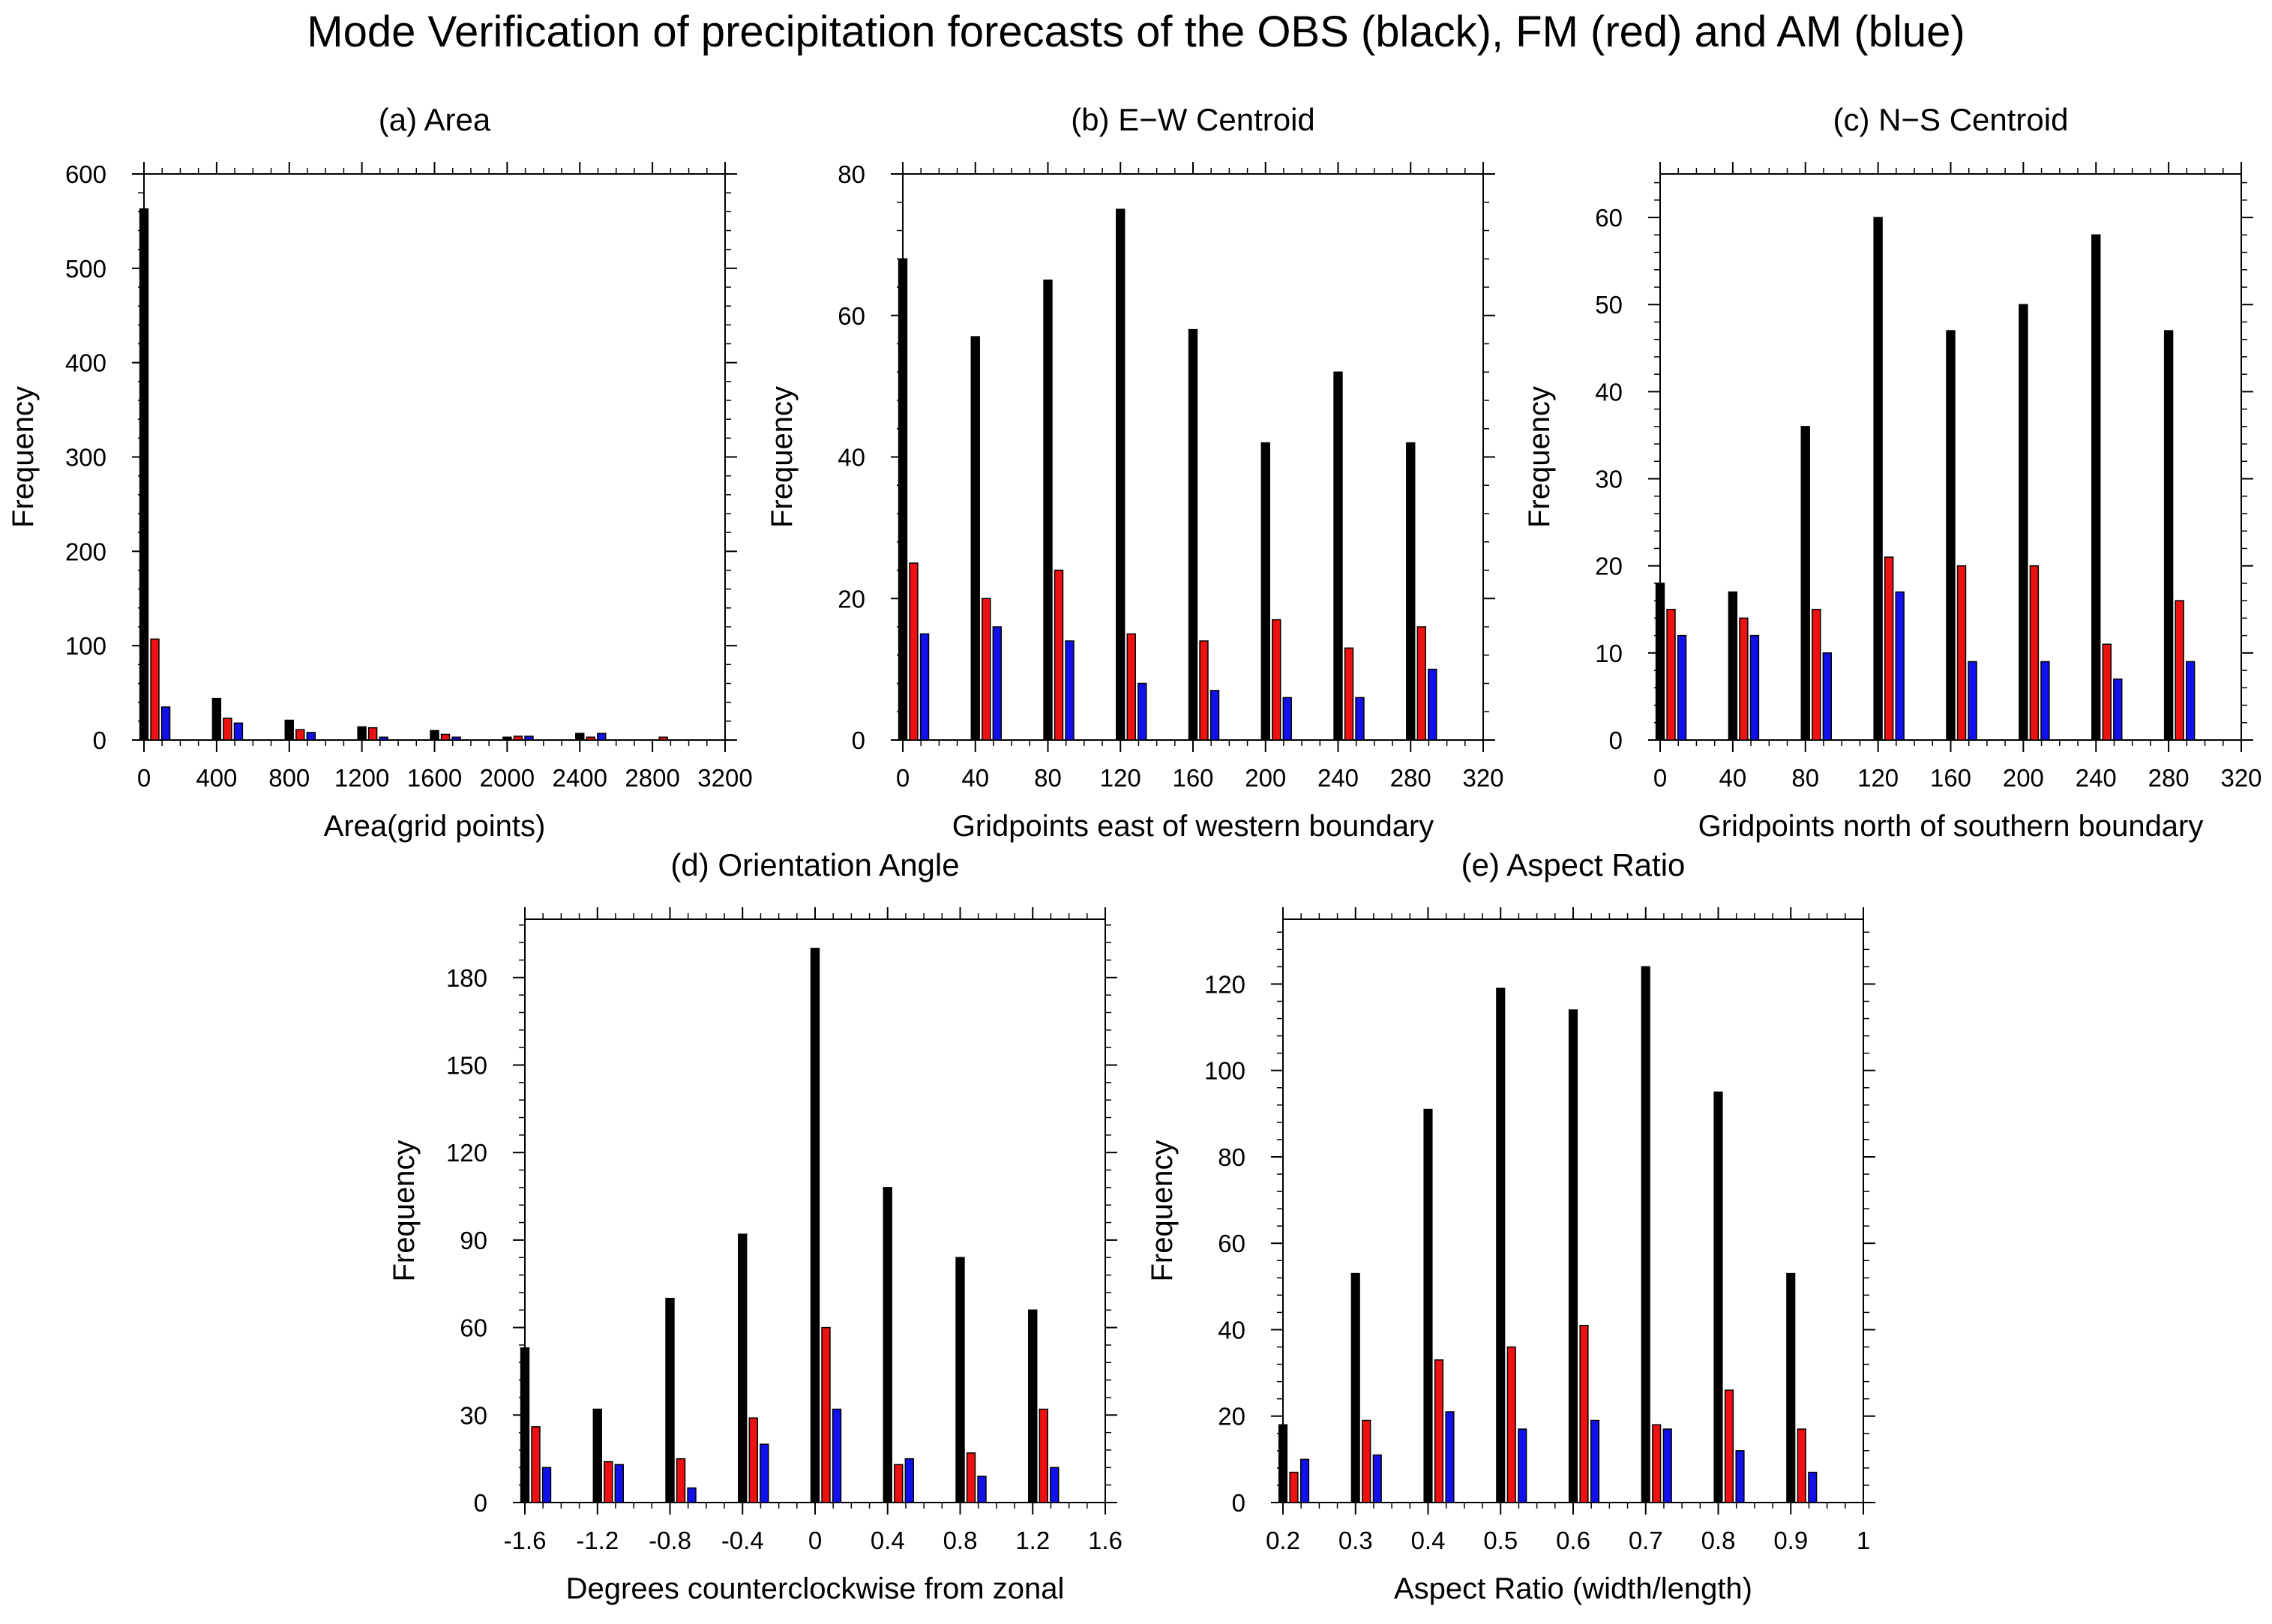 This screenshot has height=1624, width=2272. What do you see at coordinates (1864, 1540) in the screenshot?
I see `x-tick-label: 1` at bounding box center [1864, 1540].